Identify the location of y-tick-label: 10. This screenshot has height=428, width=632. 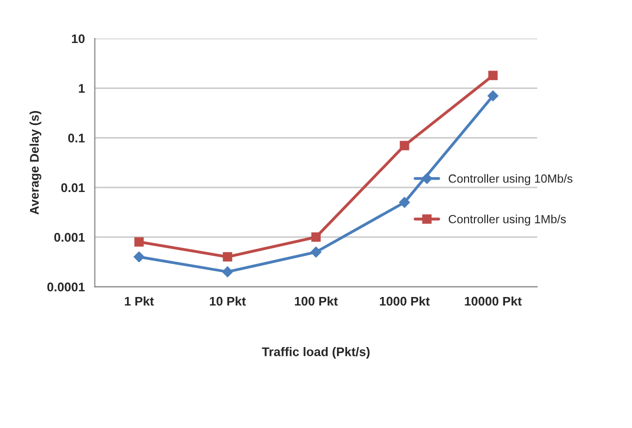
(78, 39).